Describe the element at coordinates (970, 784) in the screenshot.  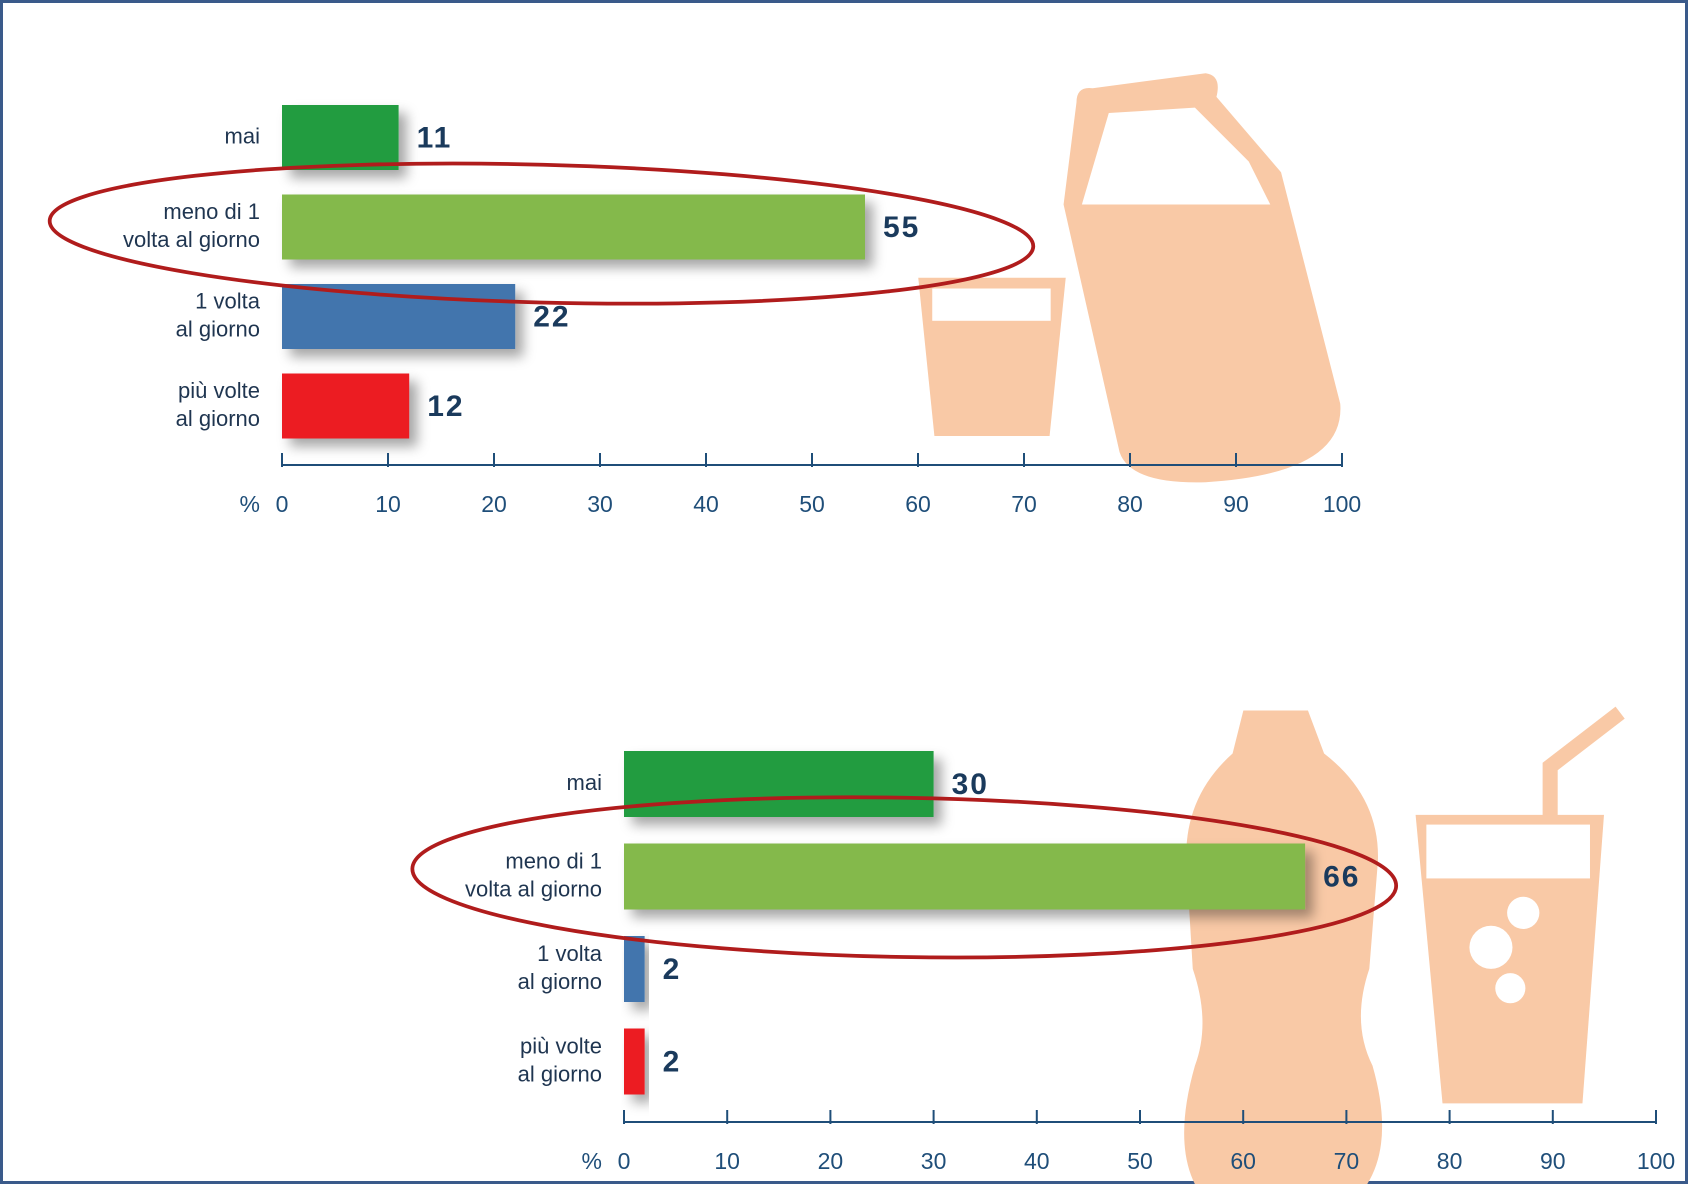
I see `value-label: 30` at that location.